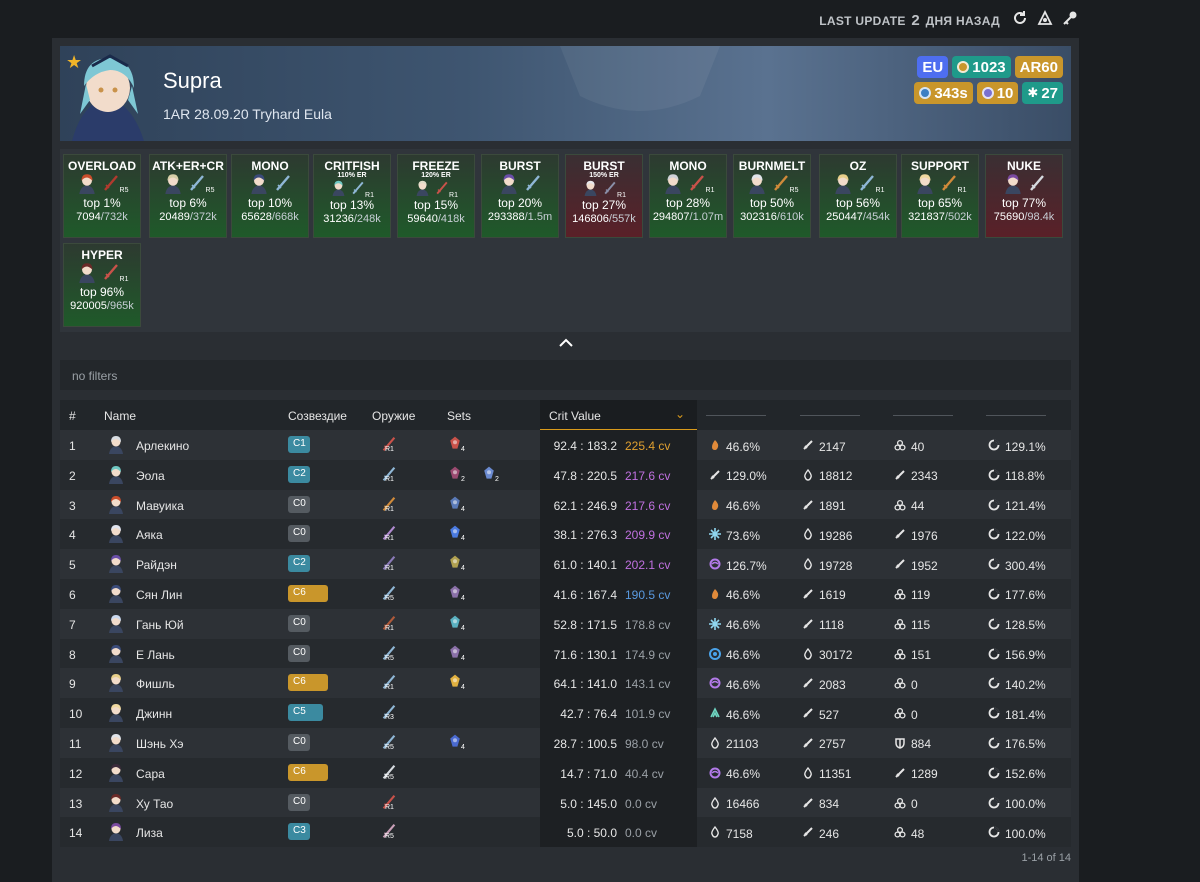  What do you see at coordinates (962, 21) in the screenshot?
I see `last-update-unit: ДНЯ НАЗАД` at bounding box center [962, 21].